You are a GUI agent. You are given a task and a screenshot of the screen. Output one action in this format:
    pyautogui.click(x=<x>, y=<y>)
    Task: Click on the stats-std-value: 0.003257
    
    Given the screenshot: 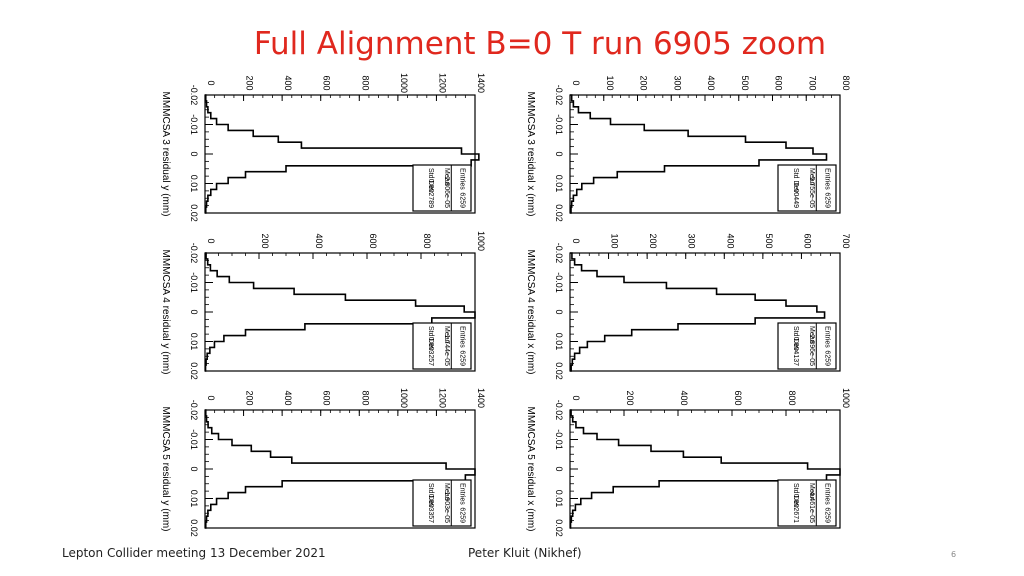 What is the action you would take?
    pyautogui.click(x=430, y=351)
    